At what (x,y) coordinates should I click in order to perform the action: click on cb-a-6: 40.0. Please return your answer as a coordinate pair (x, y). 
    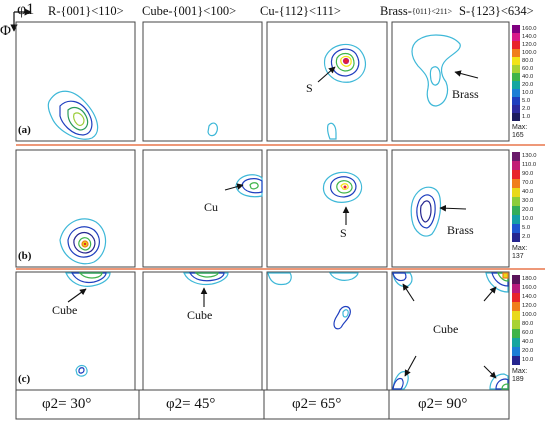
    Looking at the image, I should click on (528, 77).